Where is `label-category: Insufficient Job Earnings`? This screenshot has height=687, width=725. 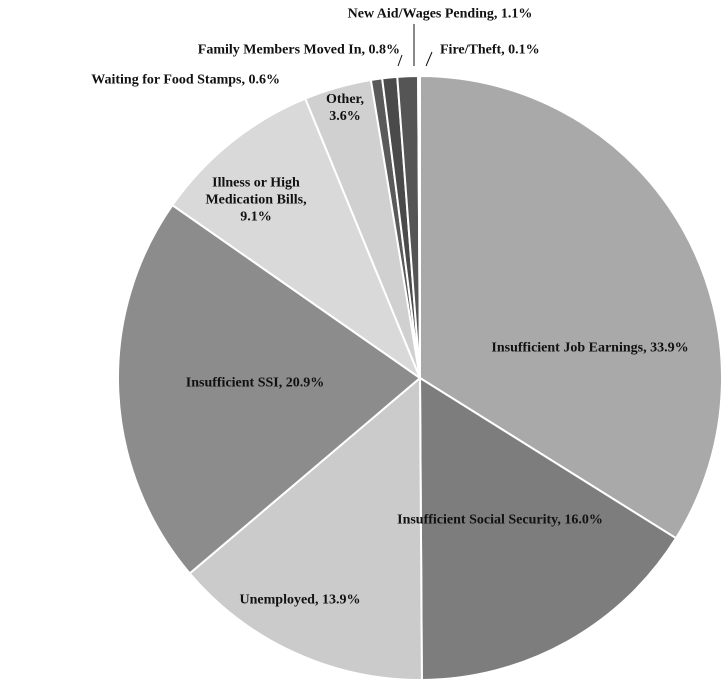 label-category: Insufficient Job Earnings is located at coordinates (567, 348).